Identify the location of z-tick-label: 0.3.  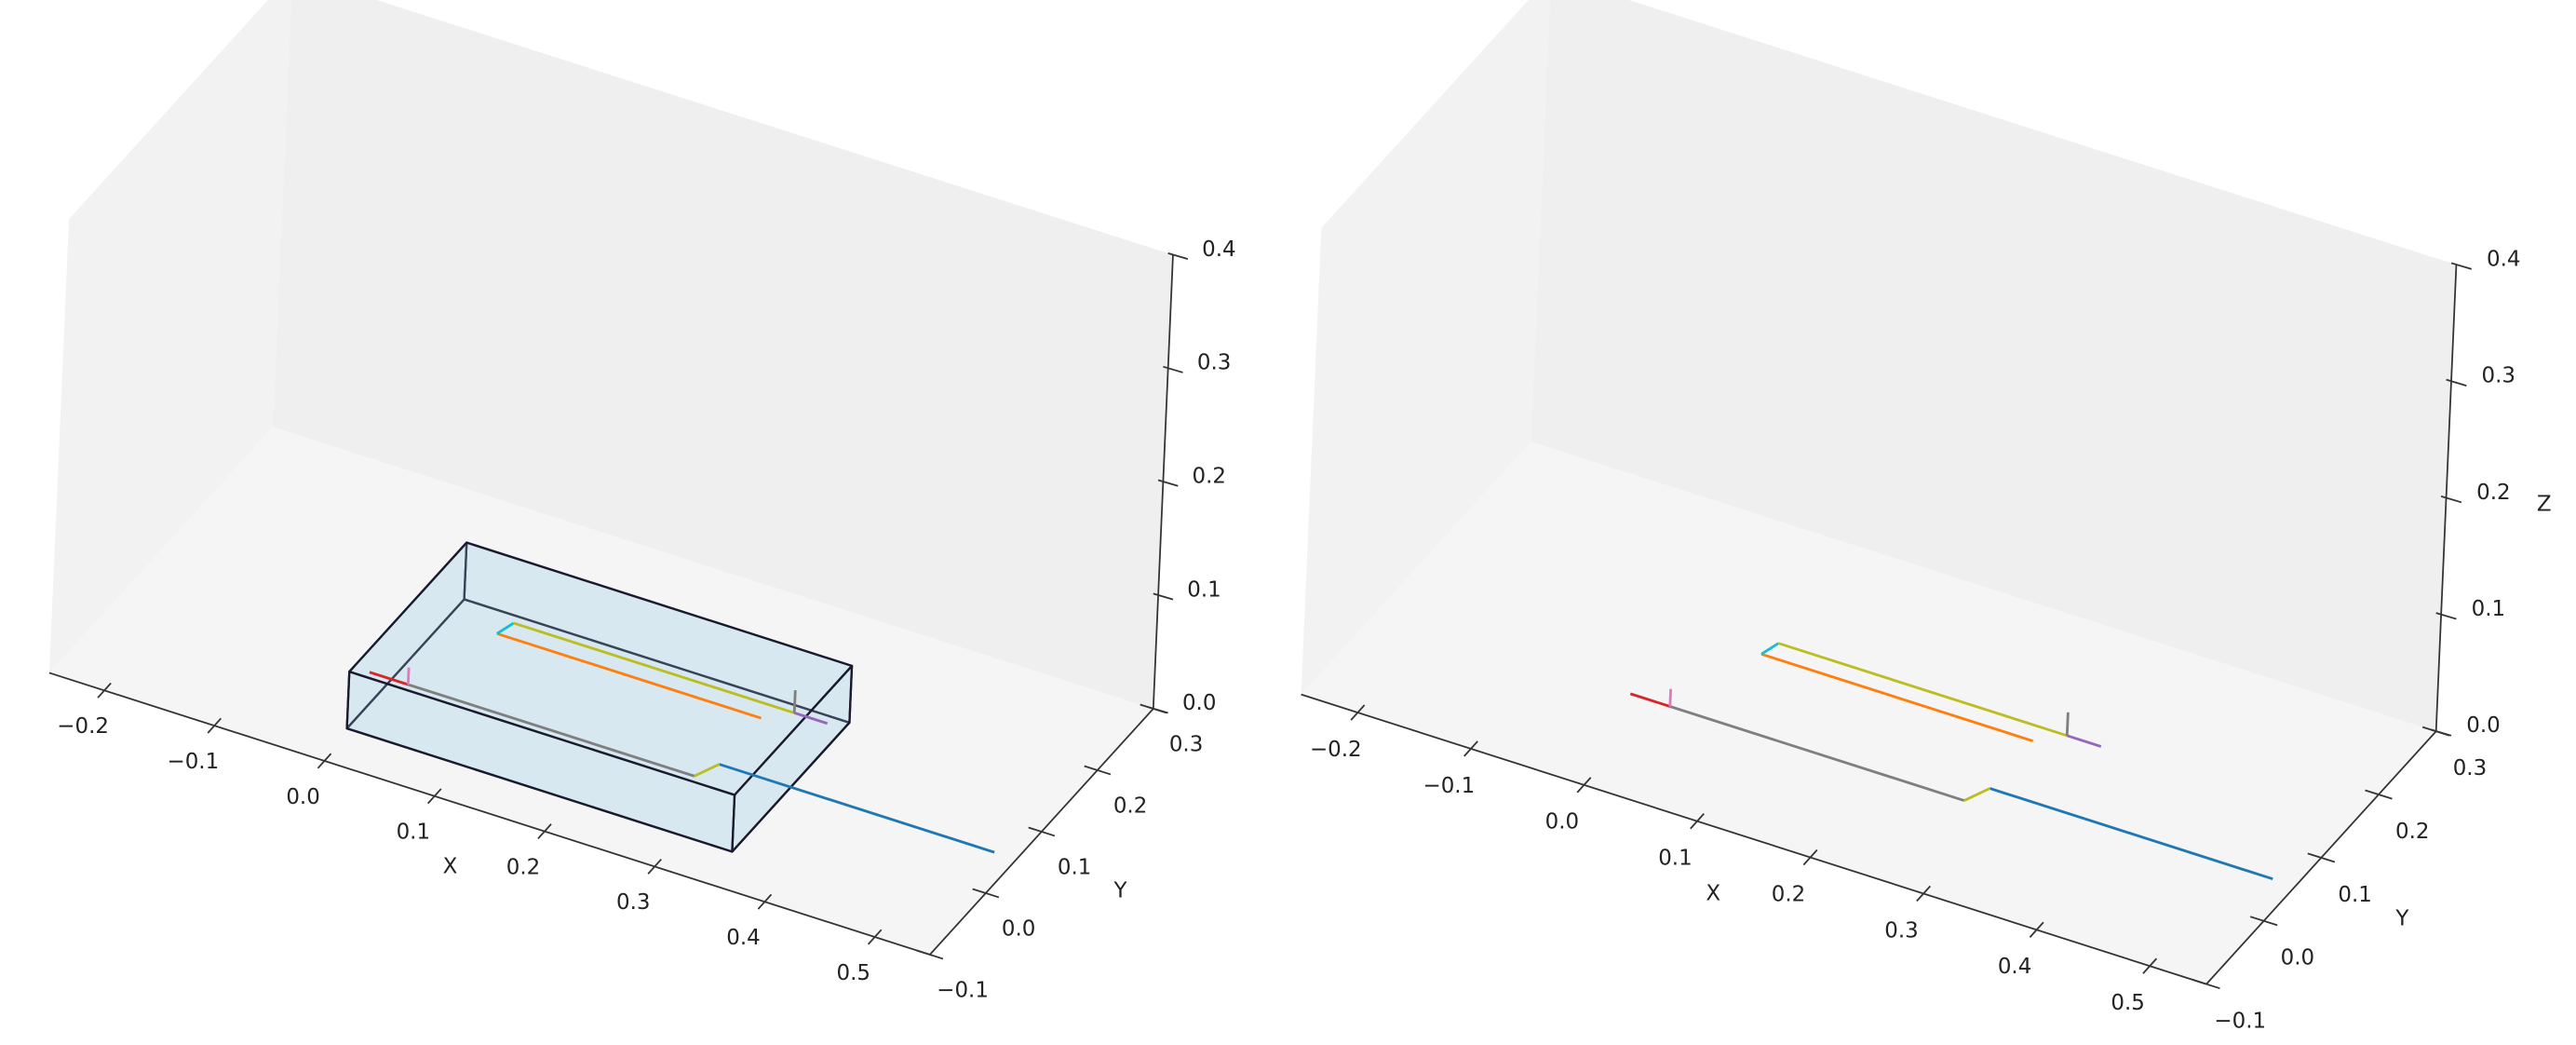
(2498, 375).